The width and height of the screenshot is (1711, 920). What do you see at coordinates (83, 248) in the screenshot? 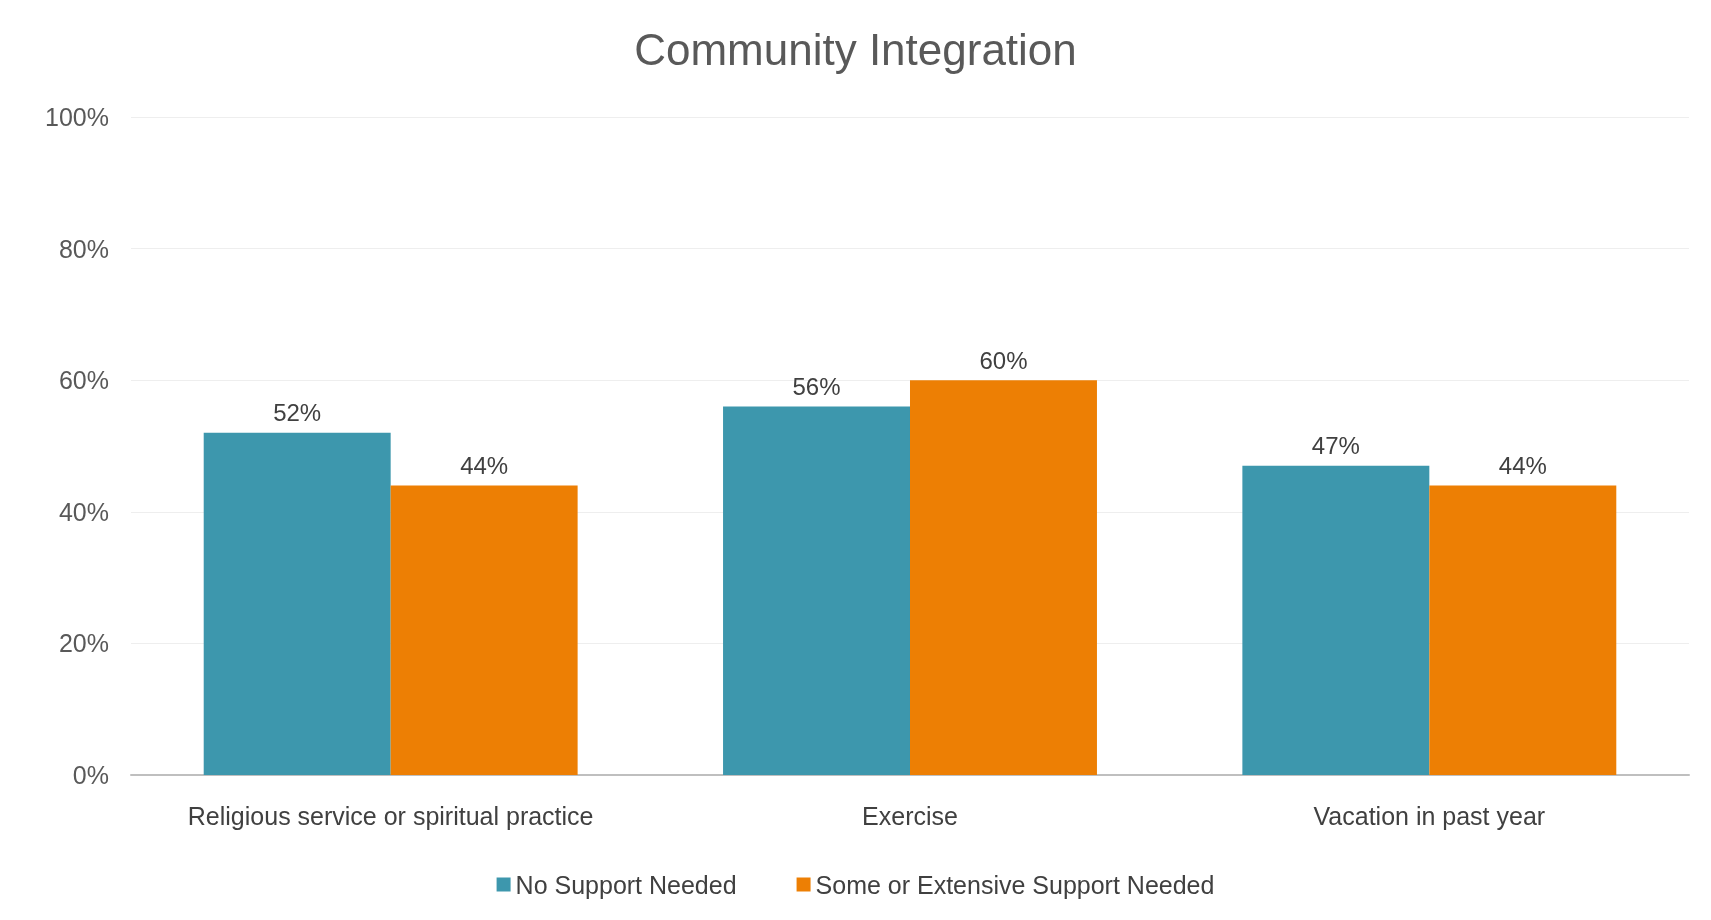
I see `y-tick-label: 80%` at bounding box center [83, 248].